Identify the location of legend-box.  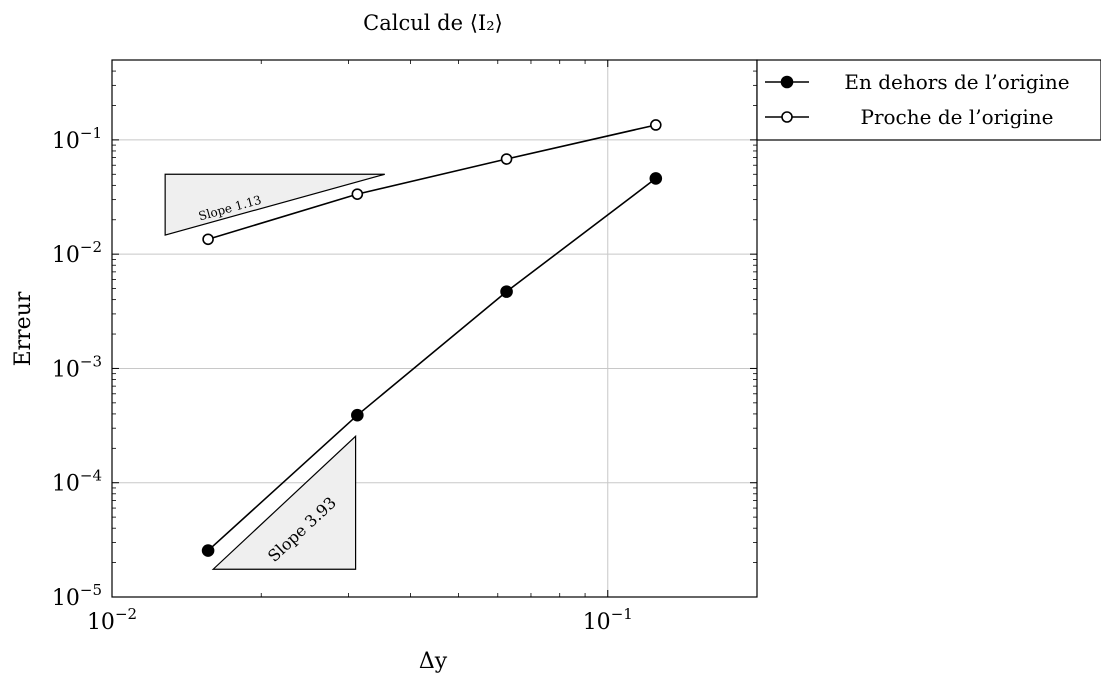
(928, 100).